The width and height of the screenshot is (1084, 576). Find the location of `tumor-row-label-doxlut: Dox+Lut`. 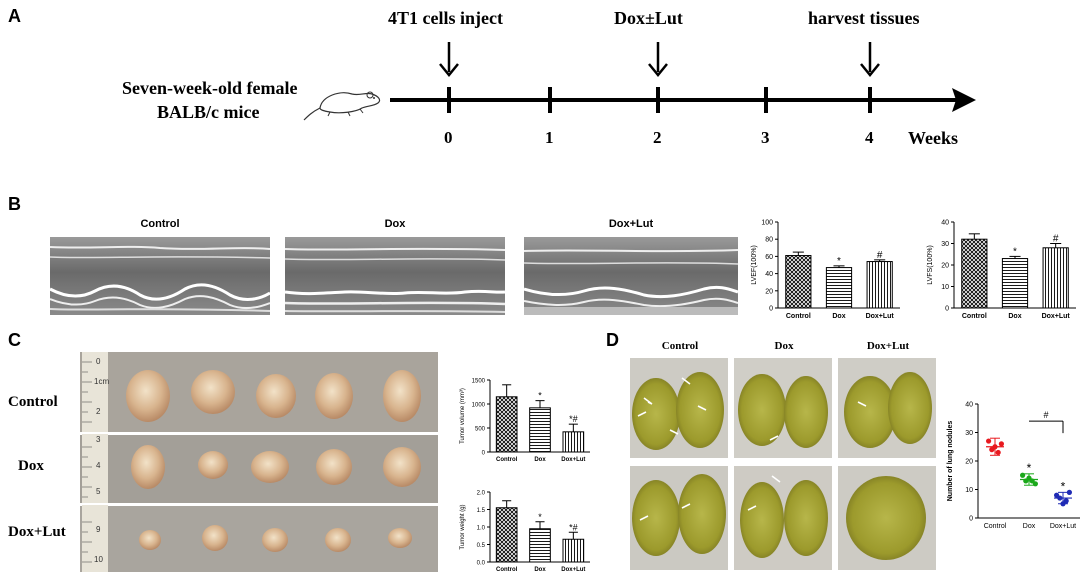

tumor-row-label-doxlut: Dox+Lut is located at coordinates (37, 532).